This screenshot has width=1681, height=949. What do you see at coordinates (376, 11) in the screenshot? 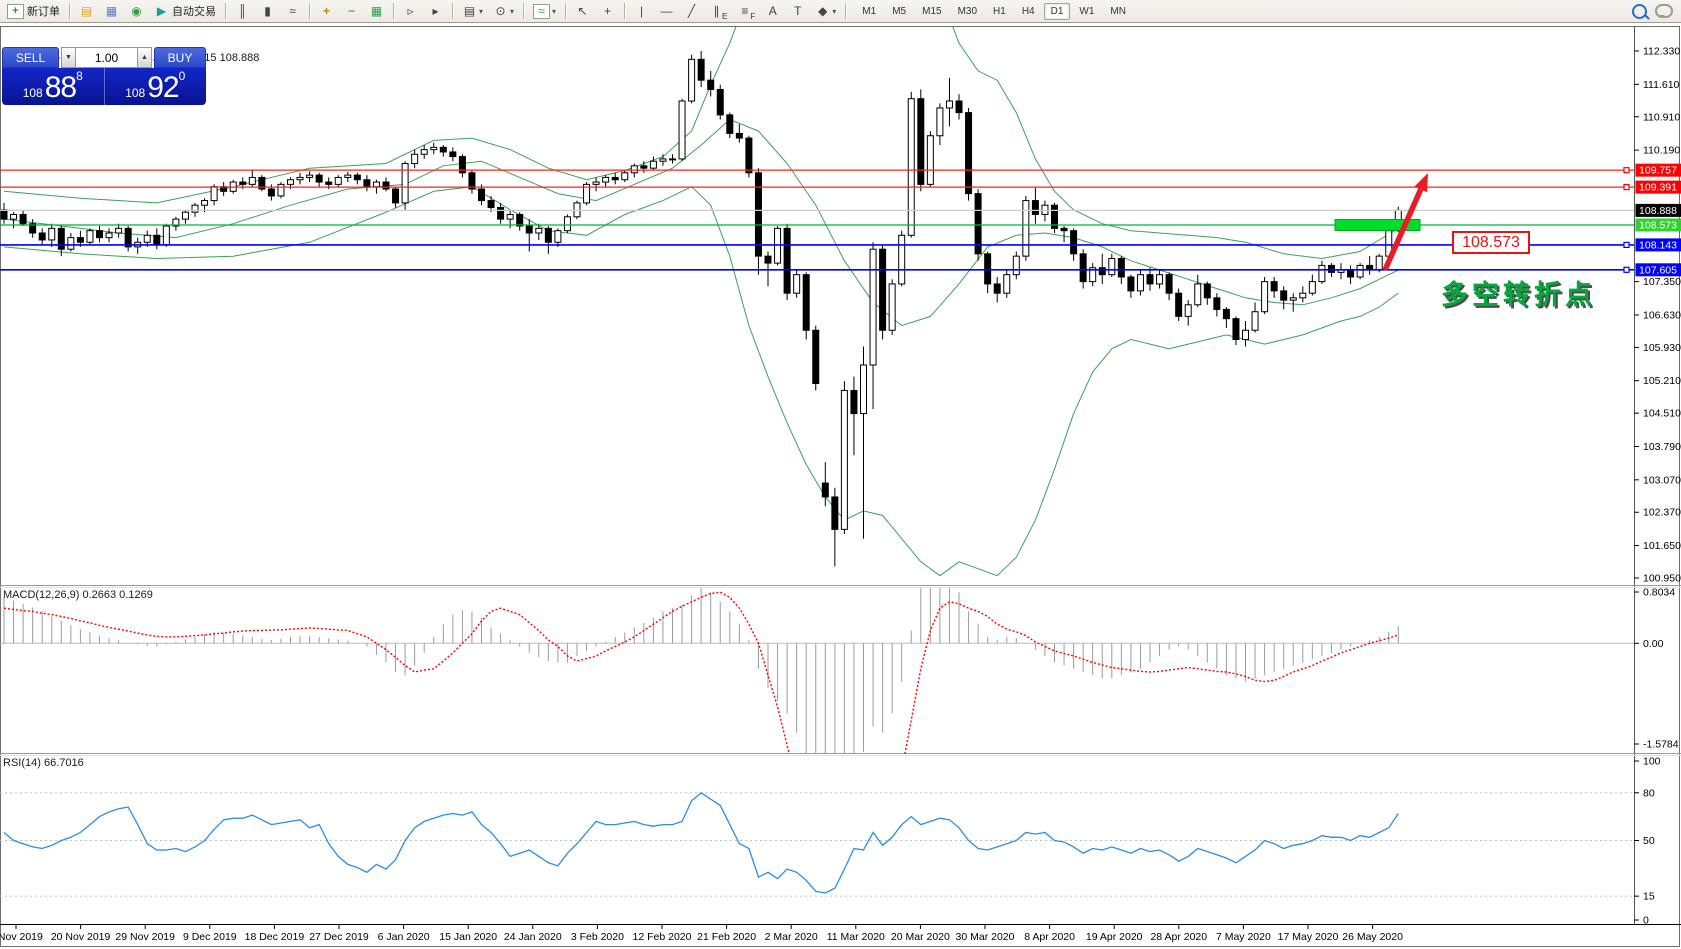
I see `tile-windows-button: ▦` at bounding box center [376, 11].